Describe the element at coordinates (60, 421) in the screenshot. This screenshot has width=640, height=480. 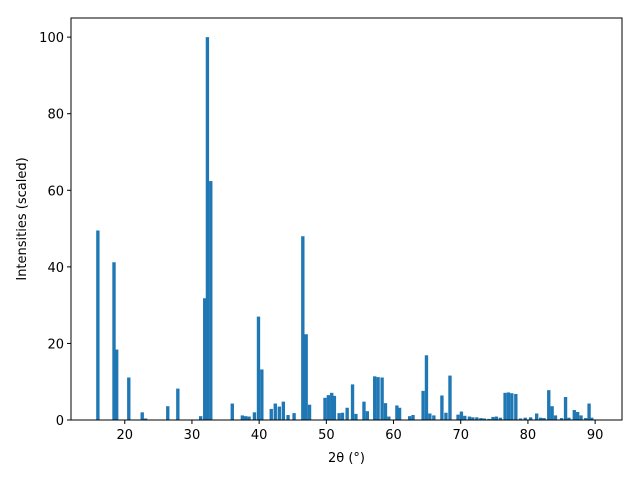
I see `y-tick-label: 0` at that location.